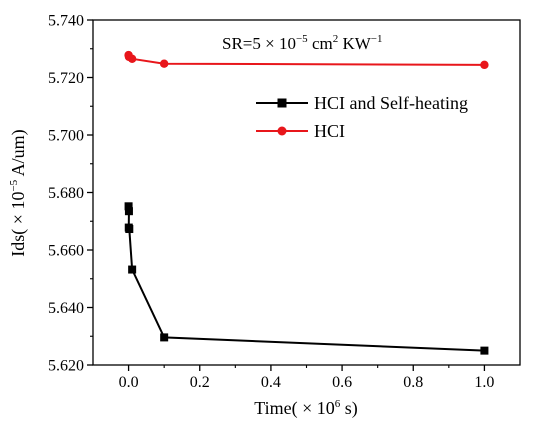  What do you see at coordinates (66, 366) in the screenshot?
I see `y-tick-label: 5.620` at bounding box center [66, 366].